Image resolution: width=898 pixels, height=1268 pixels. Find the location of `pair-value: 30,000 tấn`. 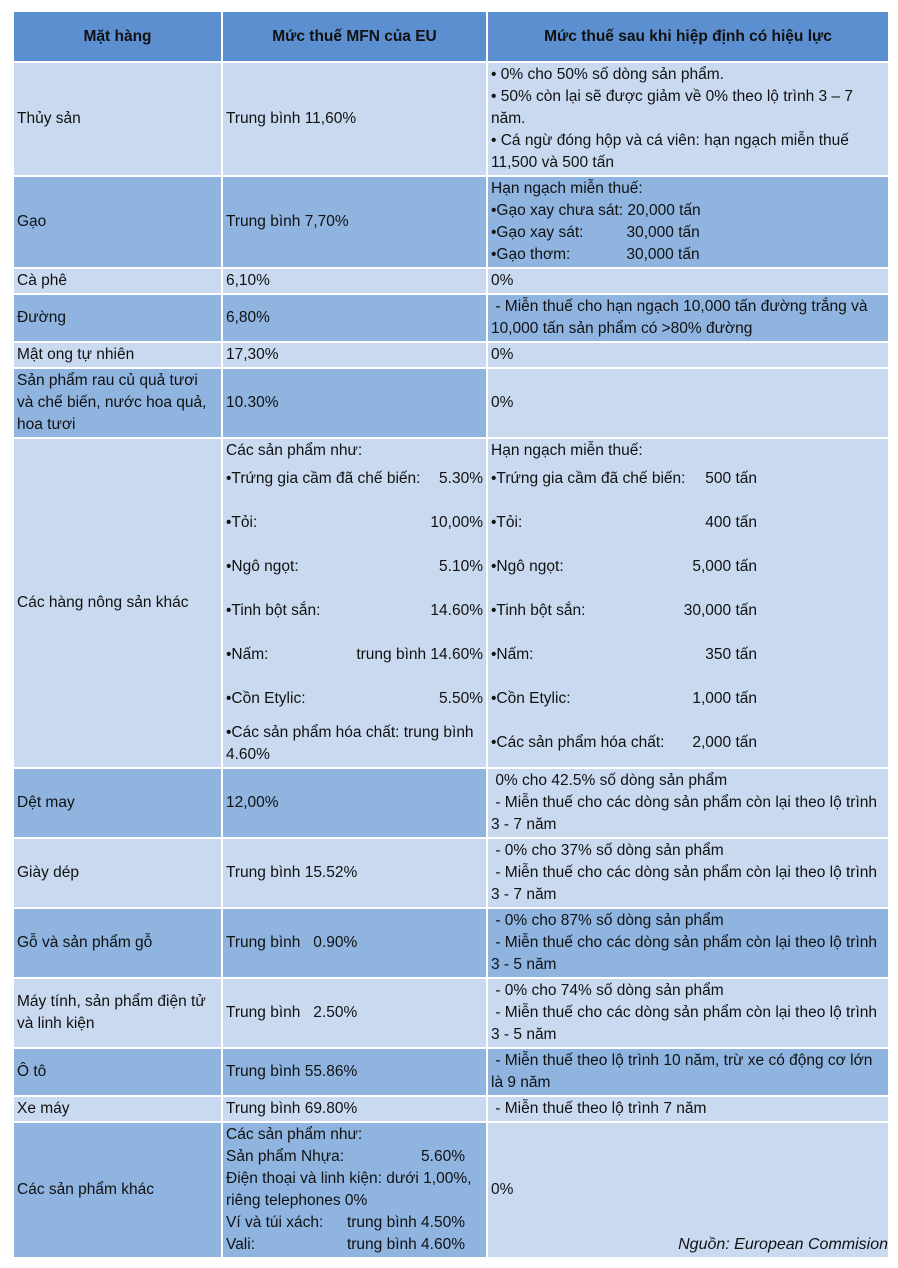

pair-value: 30,000 tấn is located at coordinates (720, 610).